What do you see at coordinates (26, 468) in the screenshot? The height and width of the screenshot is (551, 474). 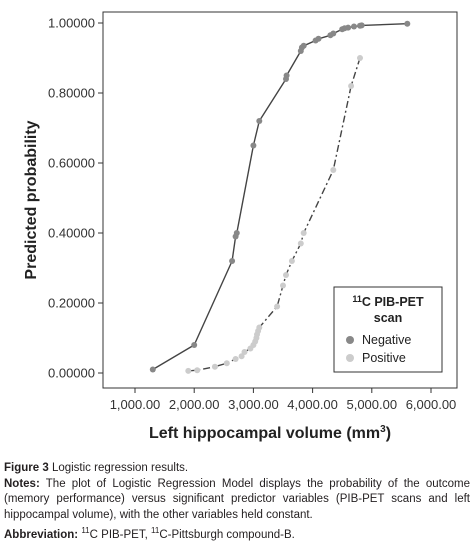 I see `figure-label: Figure 3` at bounding box center [26, 468].